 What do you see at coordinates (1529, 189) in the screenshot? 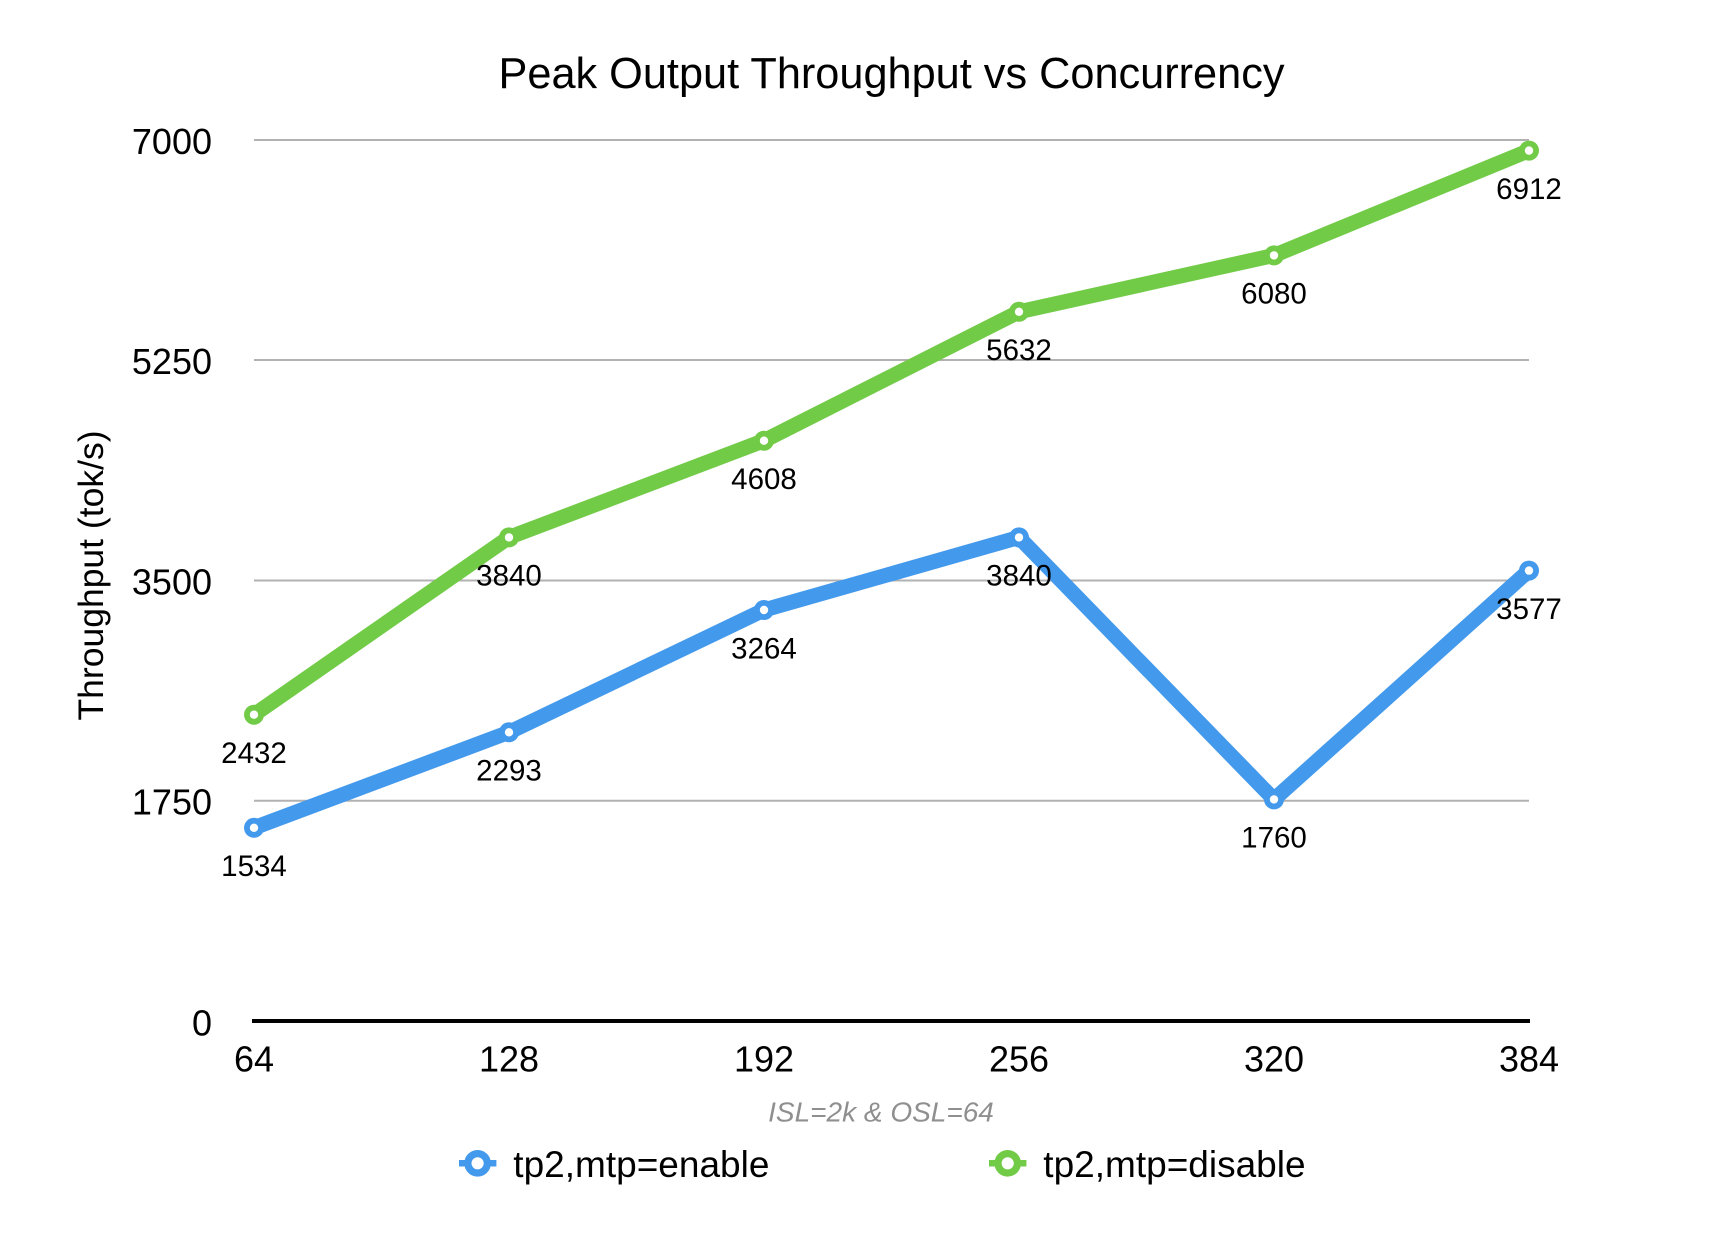
I see `svg-text: 6912` at bounding box center [1529, 189].